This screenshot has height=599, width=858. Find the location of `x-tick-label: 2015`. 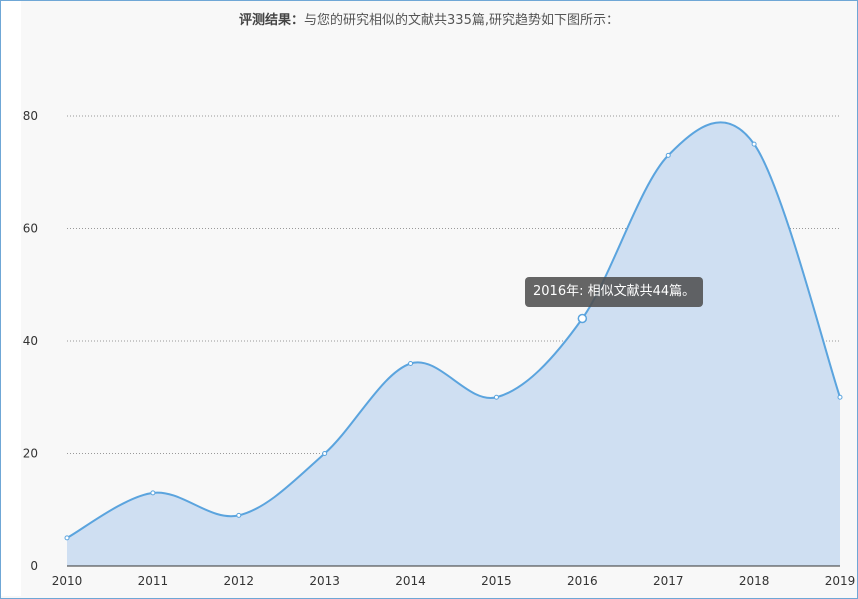

x-tick-label: 2015 is located at coordinates (496, 581).